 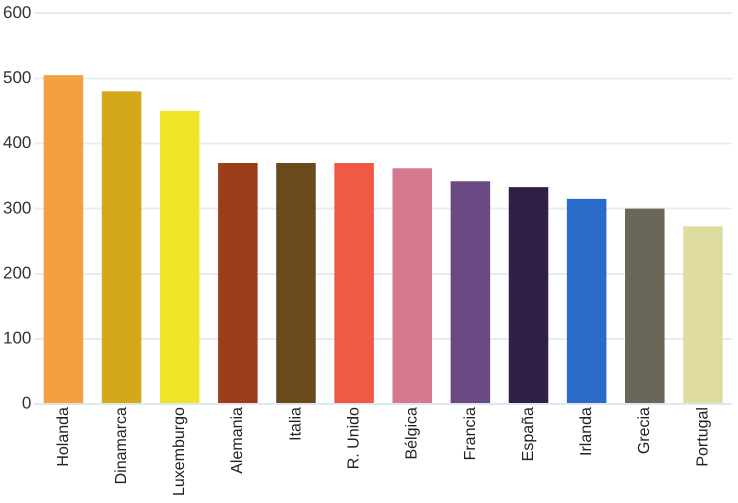 What do you see at coordinates (412, 433) in the screenshot?
I see `x-tick-label: Bélgica` at bounding box center [412, 433].